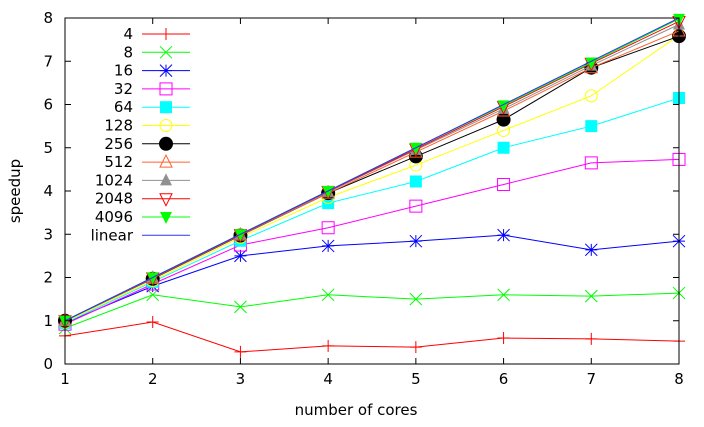 The height and width of the screenshot is (427, 704). I want to click on x-tick-label: 3, so click(241, 379).